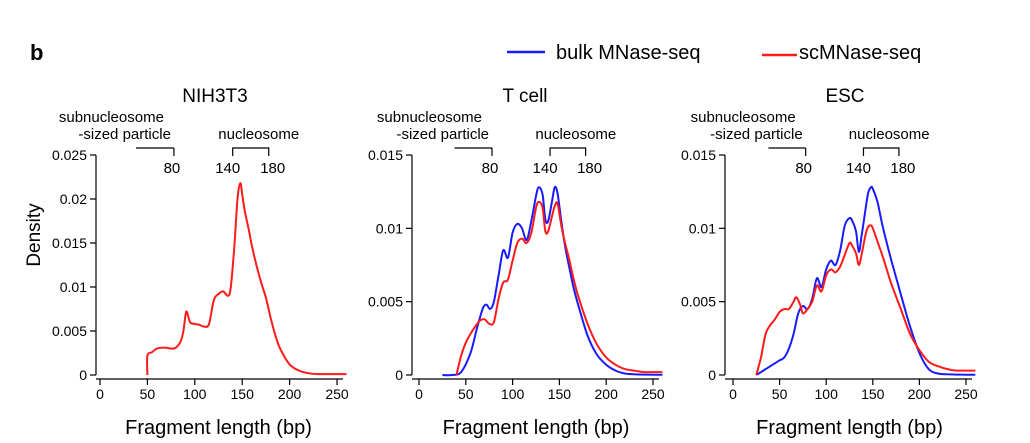 This screenshot has height=443, width=1030. What do you see at coordinates (524, 96) in the screenshot?
I see `chart-title: T cell` at bounding box center [524, 96].